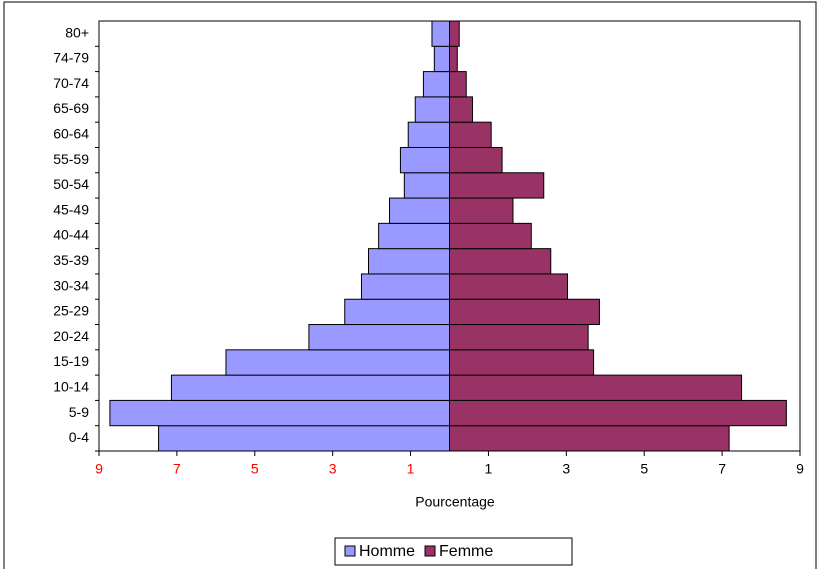 The height and width of the screenshot is (569, 821). What do you see at coordinates (71, 311) in the screenshot?
I see `y-tick-label: 25-29` at bounding box center [71, 311].